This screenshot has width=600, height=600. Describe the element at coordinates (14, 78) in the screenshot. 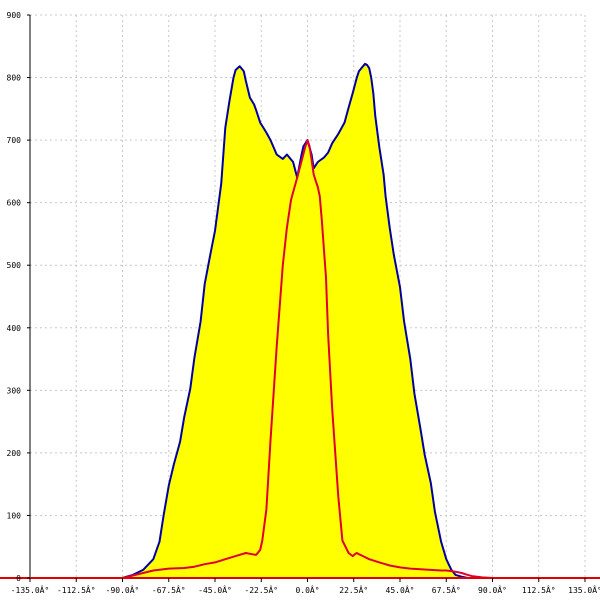

I see `y-tick-label: 800` at that location.